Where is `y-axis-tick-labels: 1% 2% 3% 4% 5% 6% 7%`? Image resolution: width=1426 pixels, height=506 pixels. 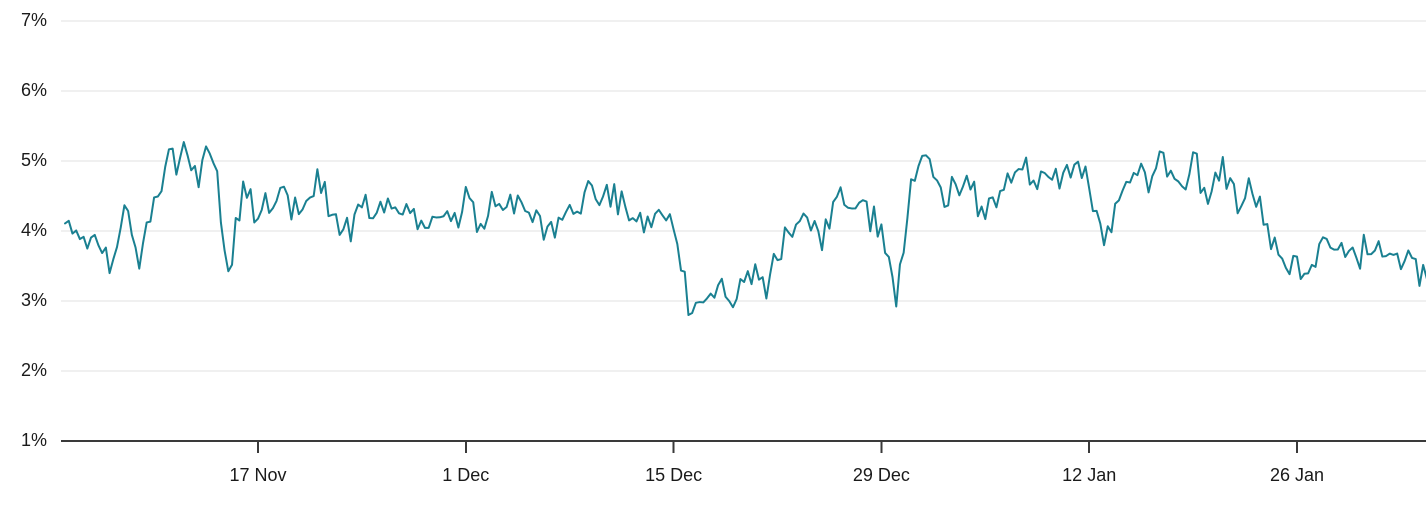
y-axis-tick-labels: 1% 2% 3% 4% 5% 6% 7% is located at coordinates (34, 230).